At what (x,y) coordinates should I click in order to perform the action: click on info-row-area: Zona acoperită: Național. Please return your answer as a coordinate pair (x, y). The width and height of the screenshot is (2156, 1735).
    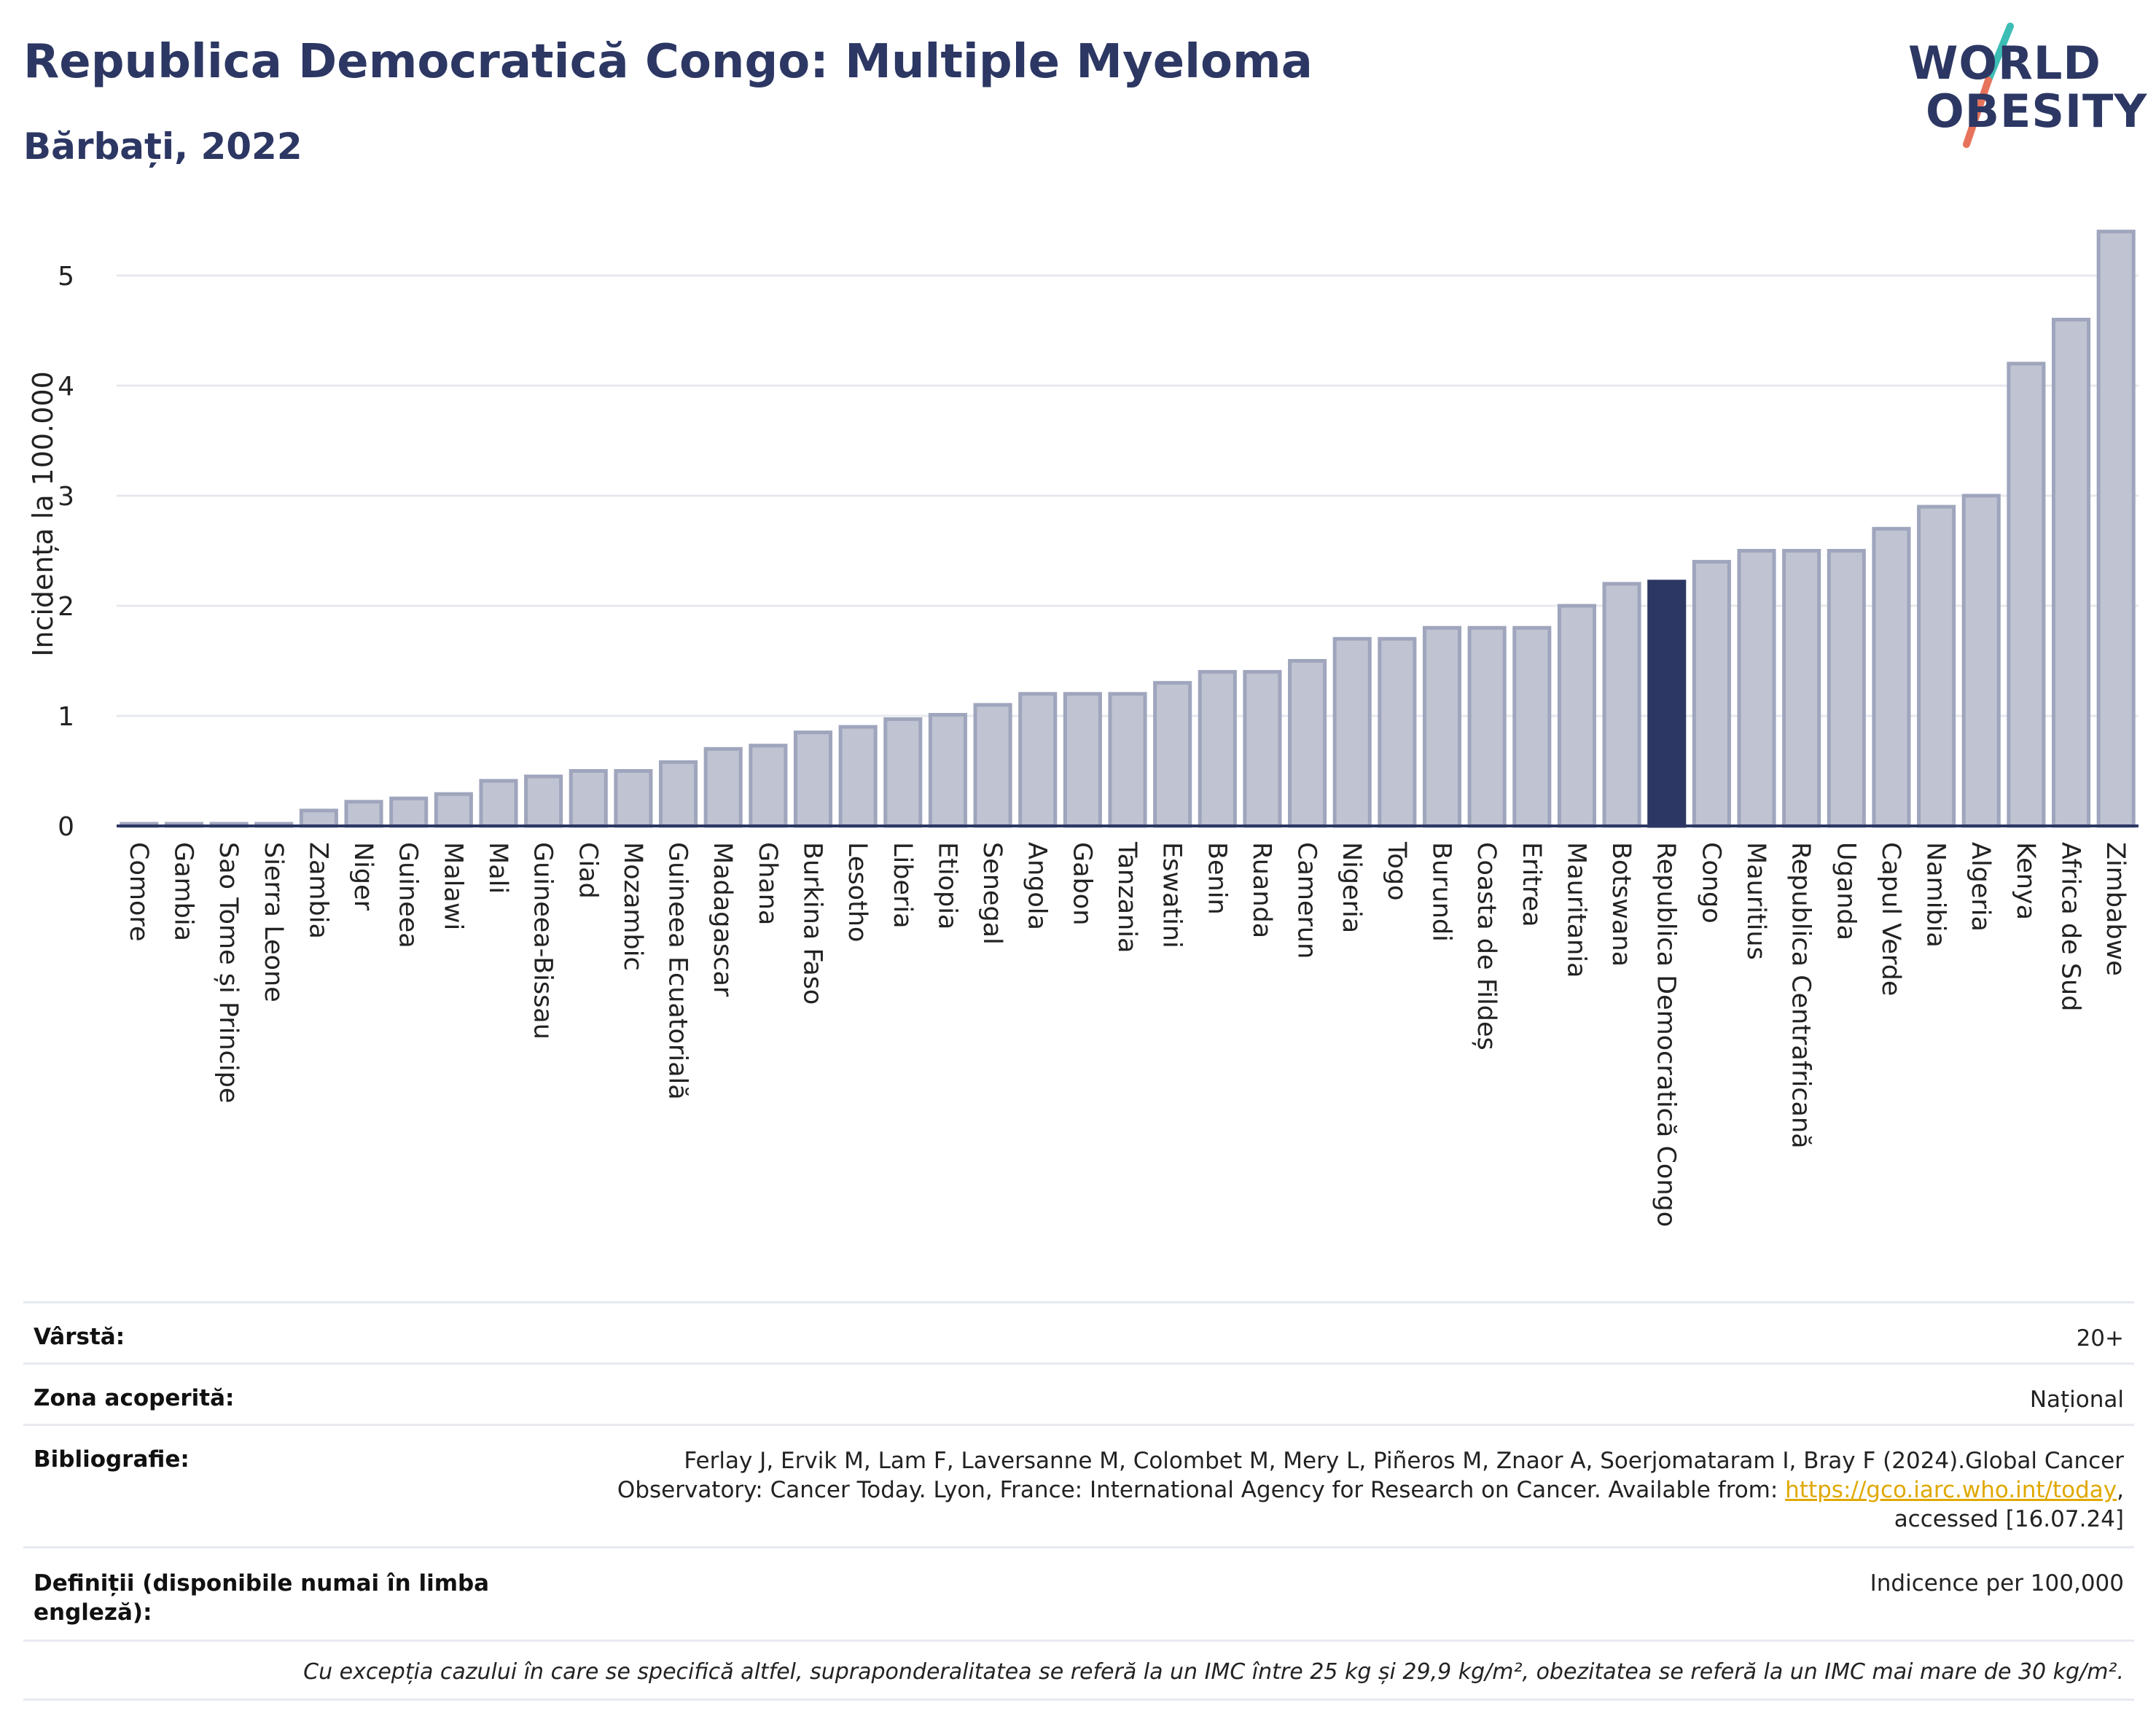
    Looking at the image, I should click on (1079, 1393).